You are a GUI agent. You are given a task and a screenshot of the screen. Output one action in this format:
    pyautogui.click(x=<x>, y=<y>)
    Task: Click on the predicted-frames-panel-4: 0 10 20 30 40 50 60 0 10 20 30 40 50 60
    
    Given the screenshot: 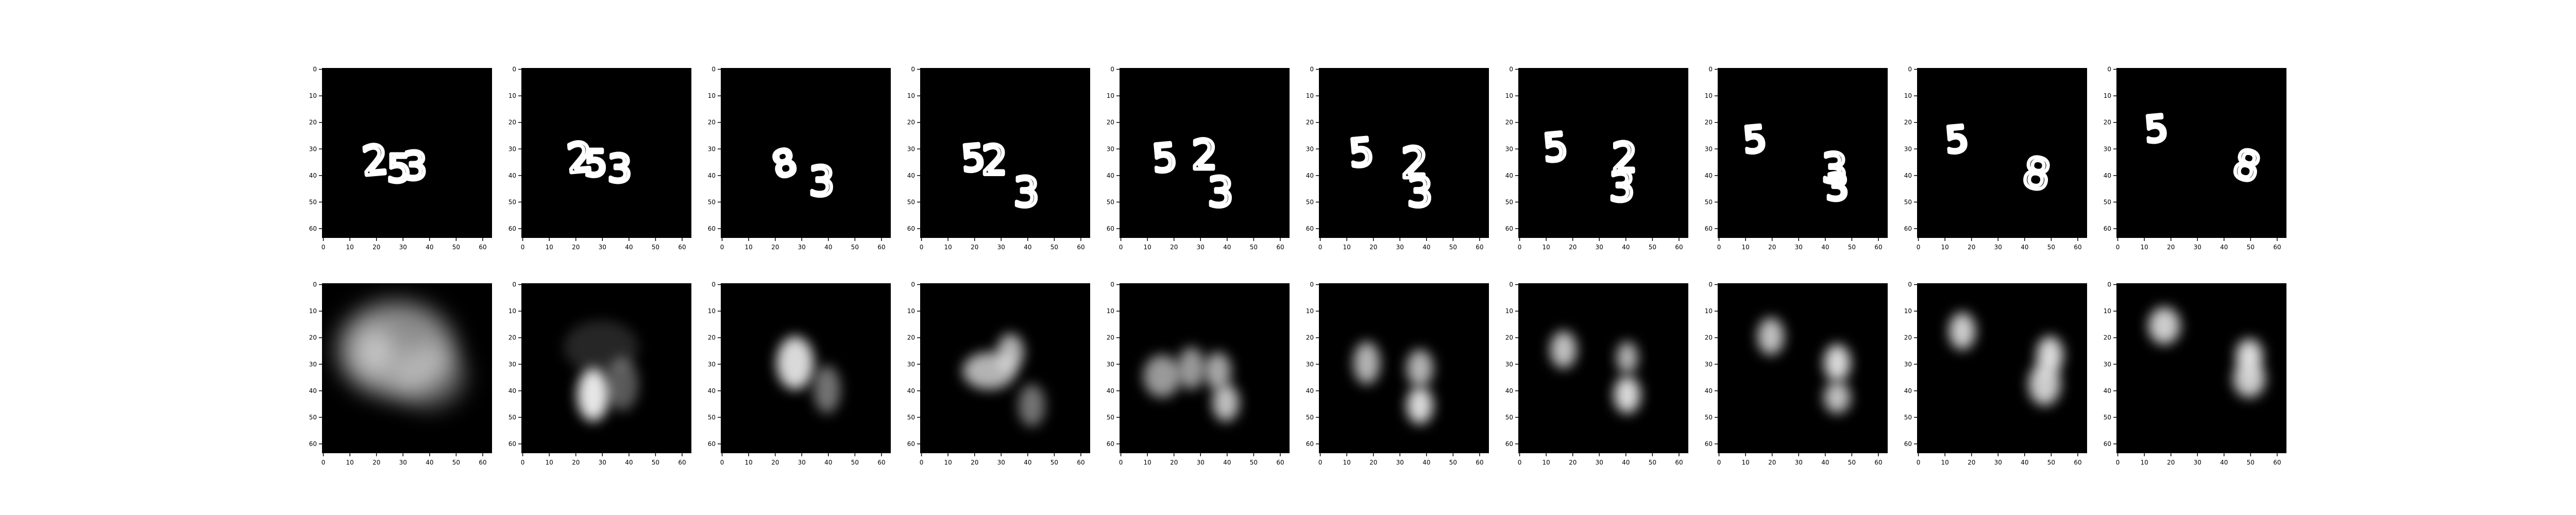 What is the action you would take?
    pyautogui.click(x=998, y=374)
    